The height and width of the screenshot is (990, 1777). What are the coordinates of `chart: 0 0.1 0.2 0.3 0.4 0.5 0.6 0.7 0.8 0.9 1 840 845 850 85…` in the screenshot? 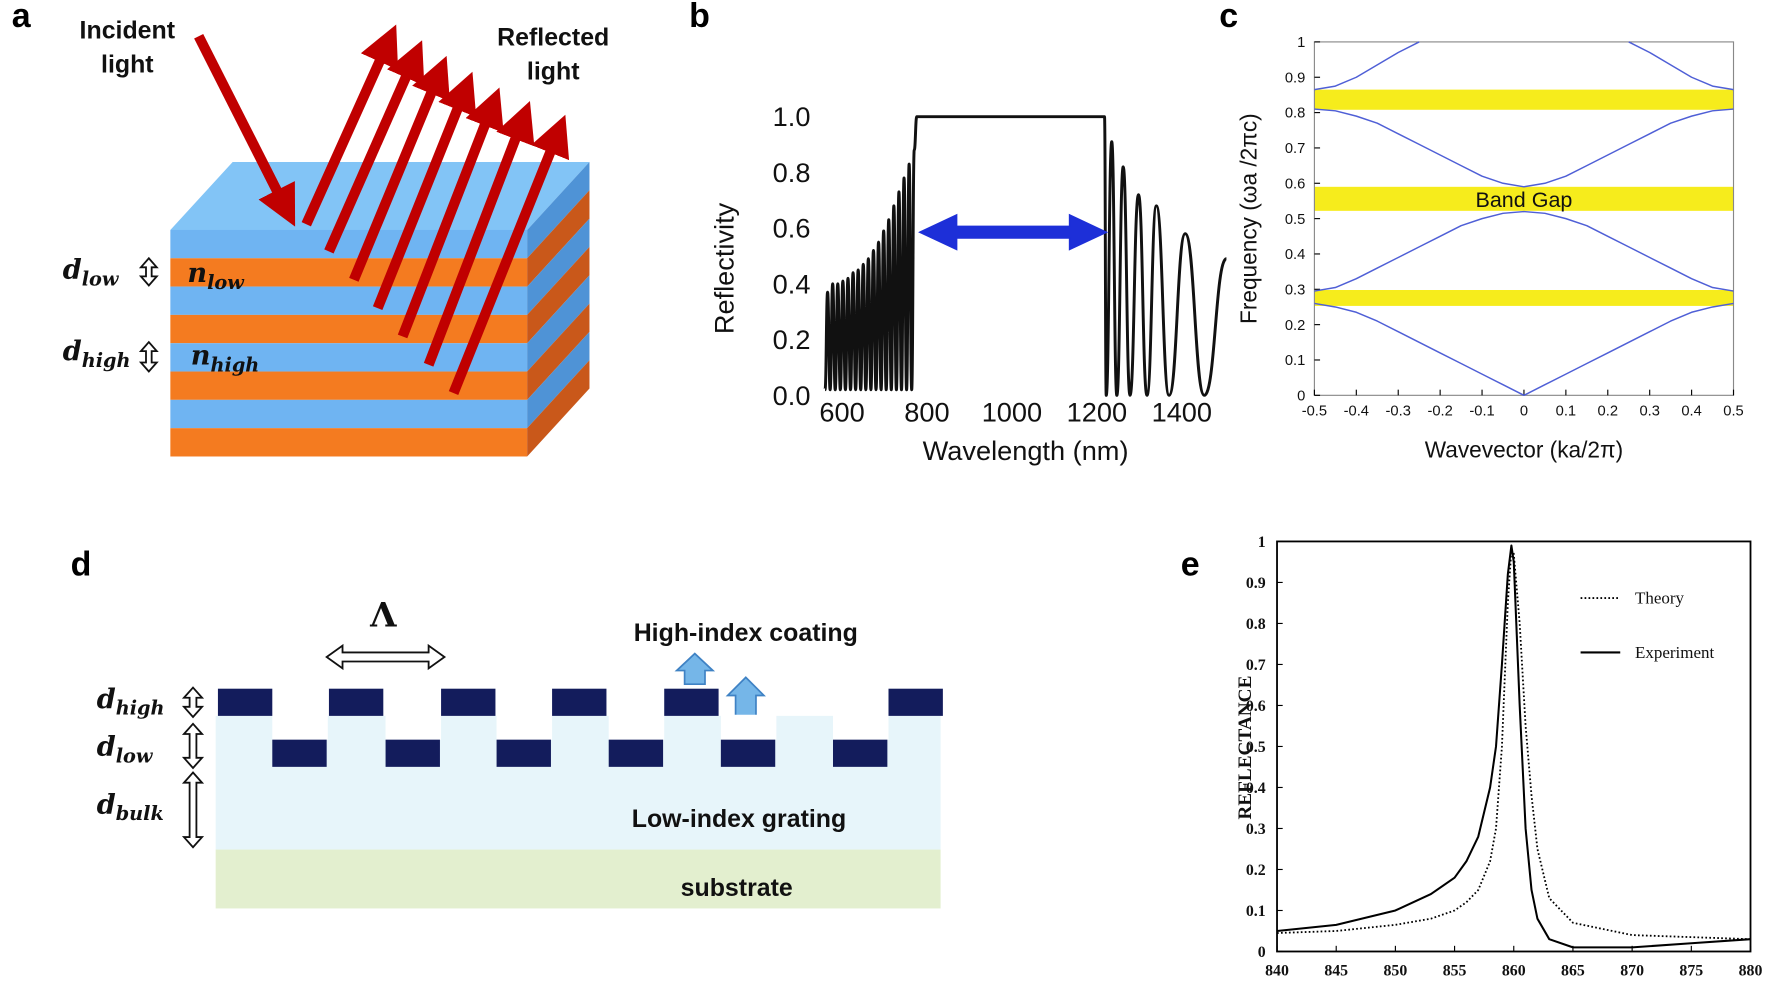 It's located at (1498, 756).